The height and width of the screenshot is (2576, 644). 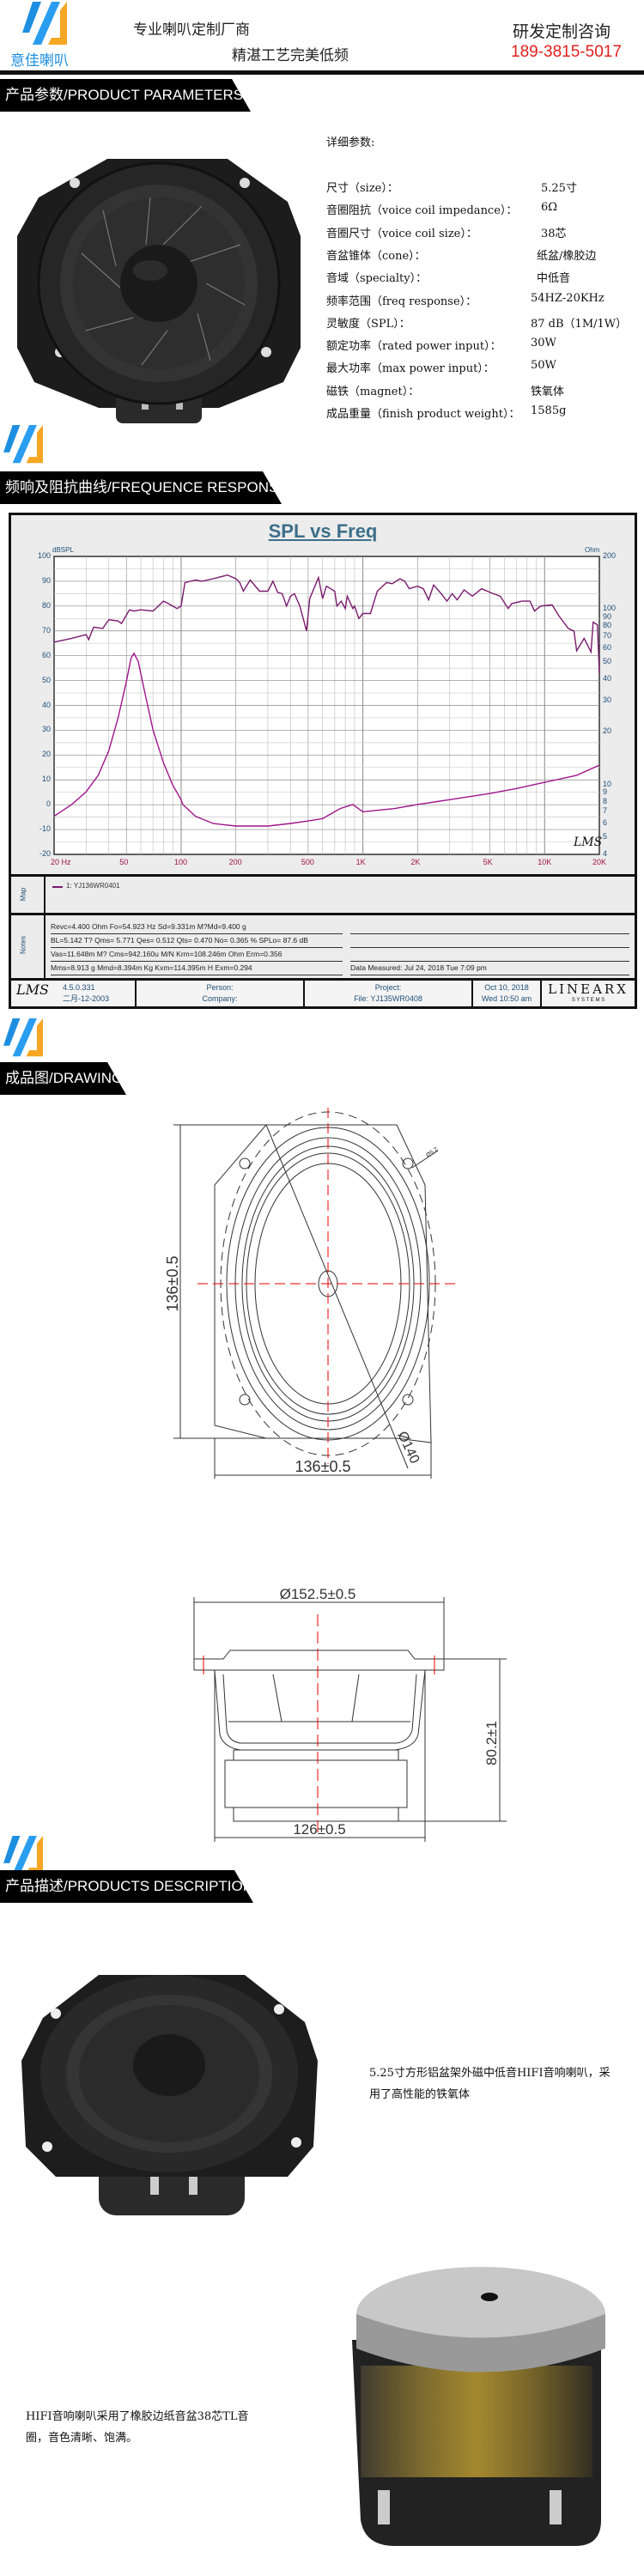 What do you see at coordinates (46, 680) in the screenshot?
I see `y-tick-label: 50` at bounding box center [46, 680].